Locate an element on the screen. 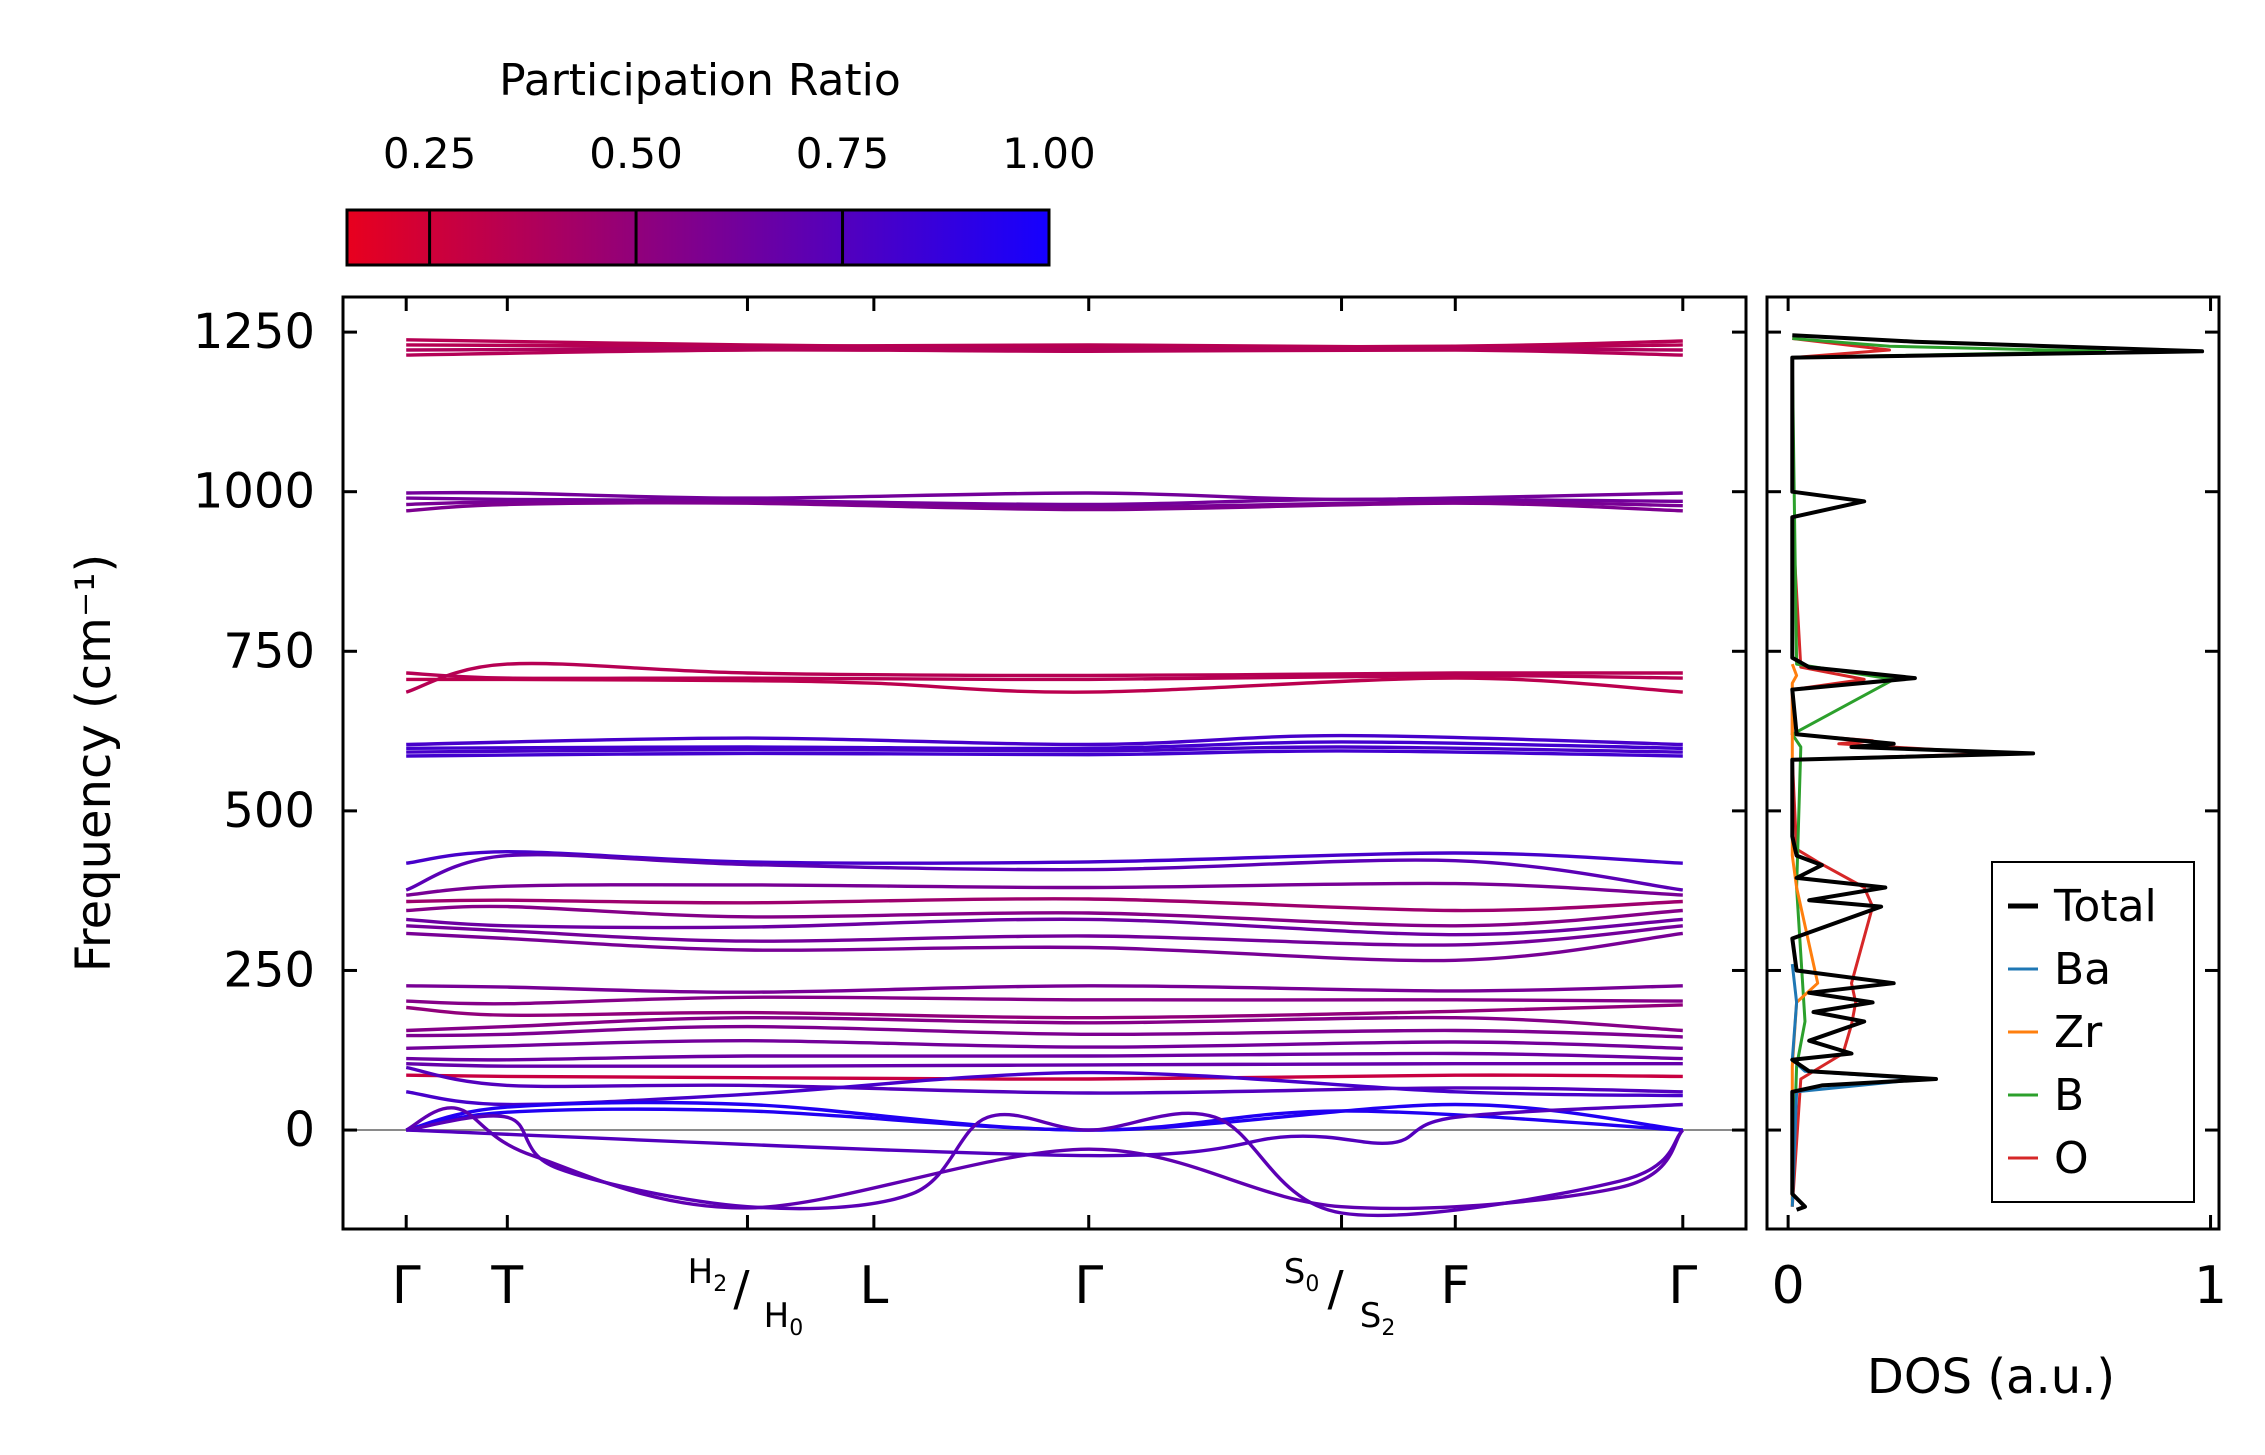 This screenshot has height=1455, width=2265. kpoint-label: L is located at coordinates (873, 1286).